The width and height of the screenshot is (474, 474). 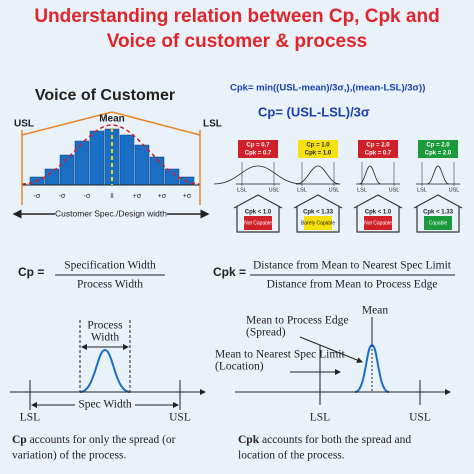 What do you see at coordinates (249, 440) in the screenshot?
I see `note-lead: Cpk` at bounding box center [249, 440].